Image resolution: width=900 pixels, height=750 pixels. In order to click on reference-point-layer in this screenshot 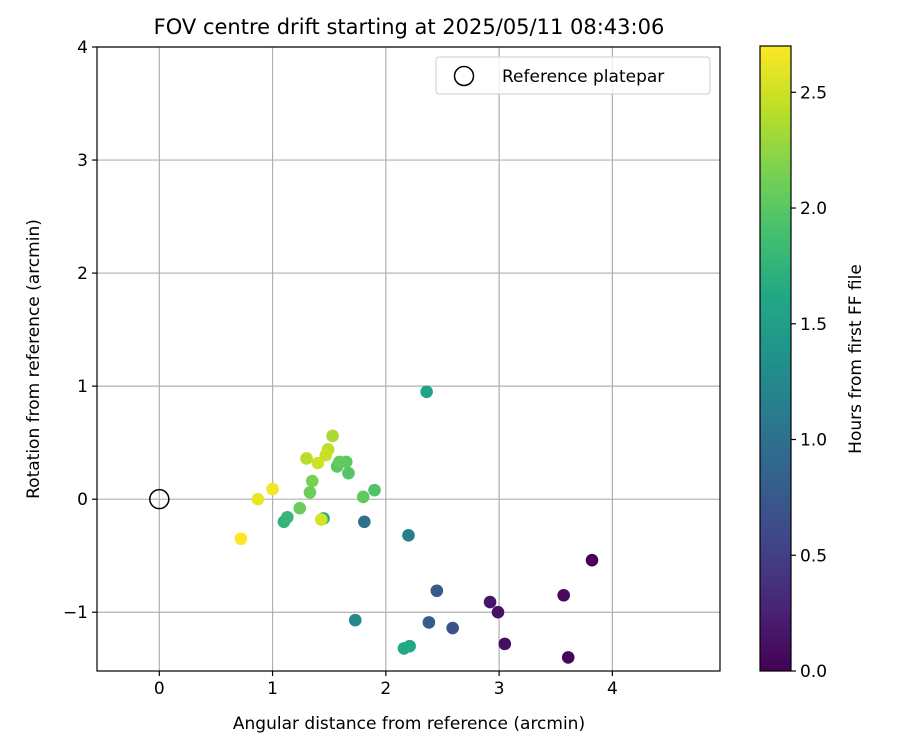, I will do `click(159, 499)`.